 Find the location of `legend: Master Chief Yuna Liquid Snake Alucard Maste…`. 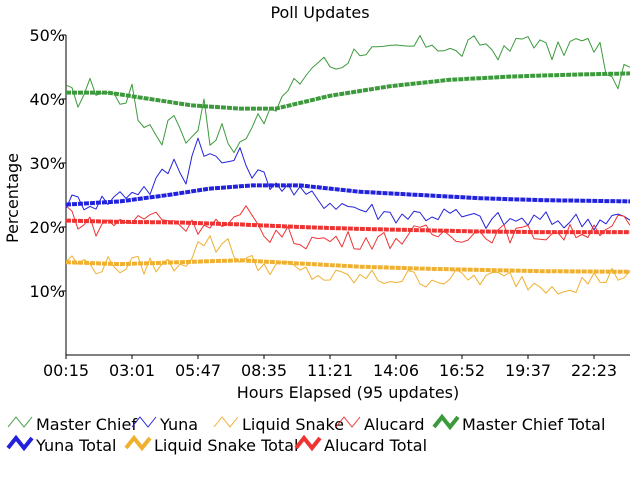

legend: Master Chief Yuna Liquid Snake Alucard Maste… is located at coordinates (305, 434).